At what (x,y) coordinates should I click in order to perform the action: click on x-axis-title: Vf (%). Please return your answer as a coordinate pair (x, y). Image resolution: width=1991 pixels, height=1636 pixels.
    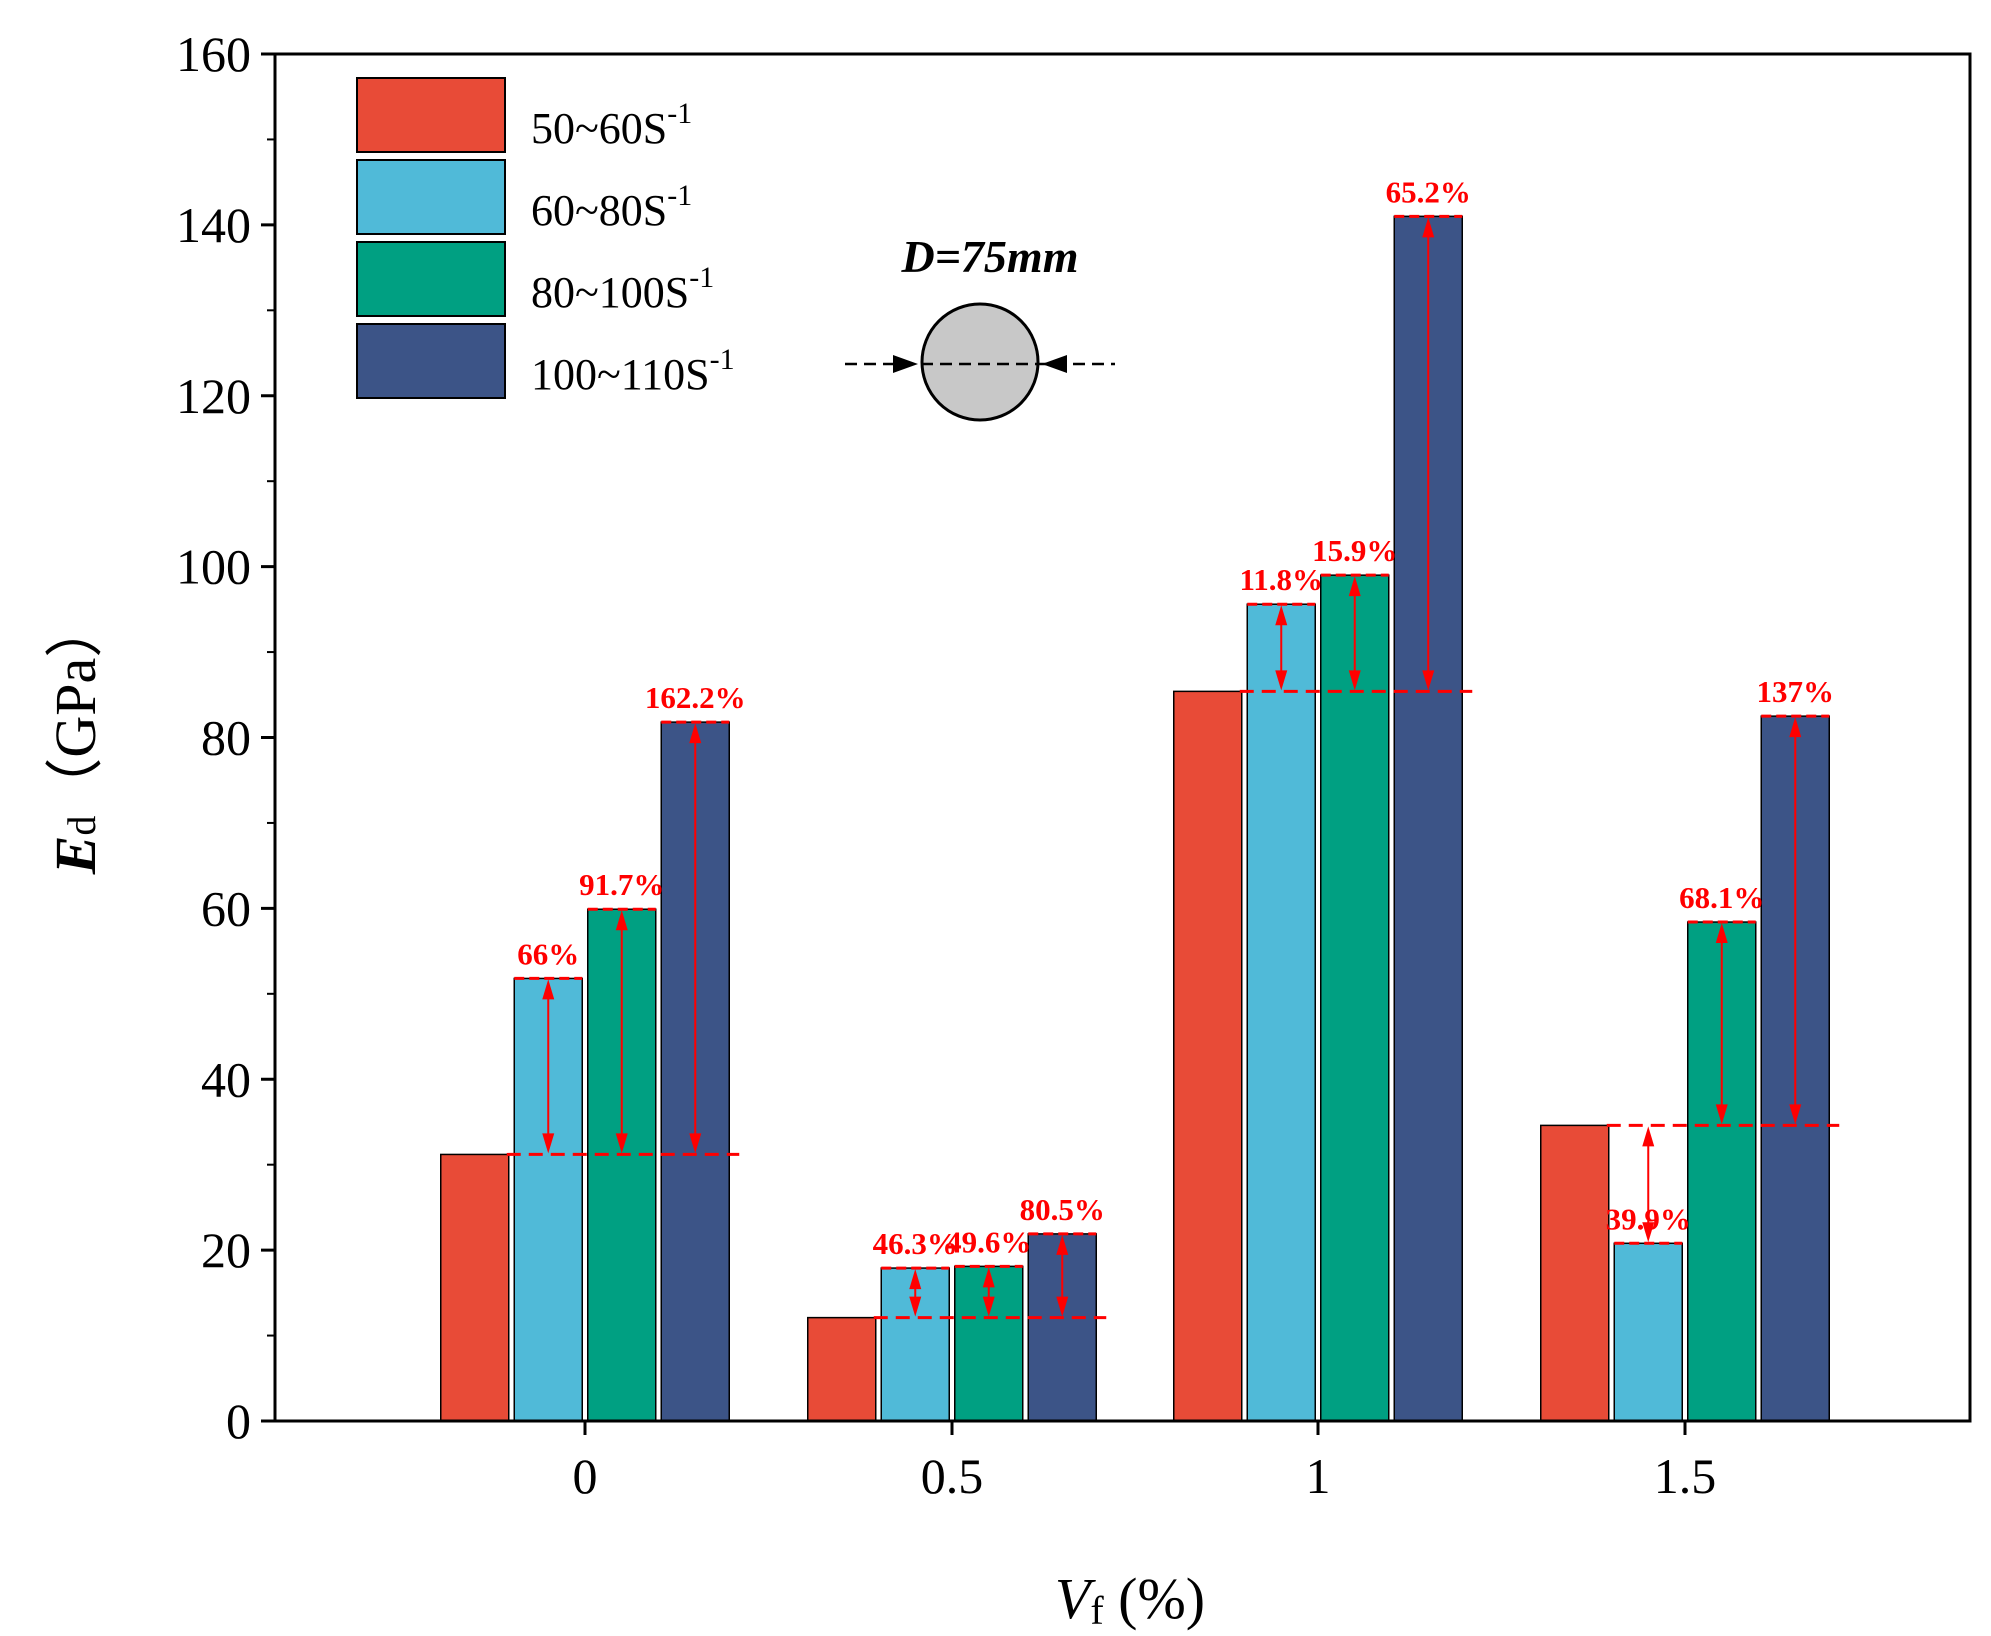
    Looking at the image, I should click on (1130, 1599).